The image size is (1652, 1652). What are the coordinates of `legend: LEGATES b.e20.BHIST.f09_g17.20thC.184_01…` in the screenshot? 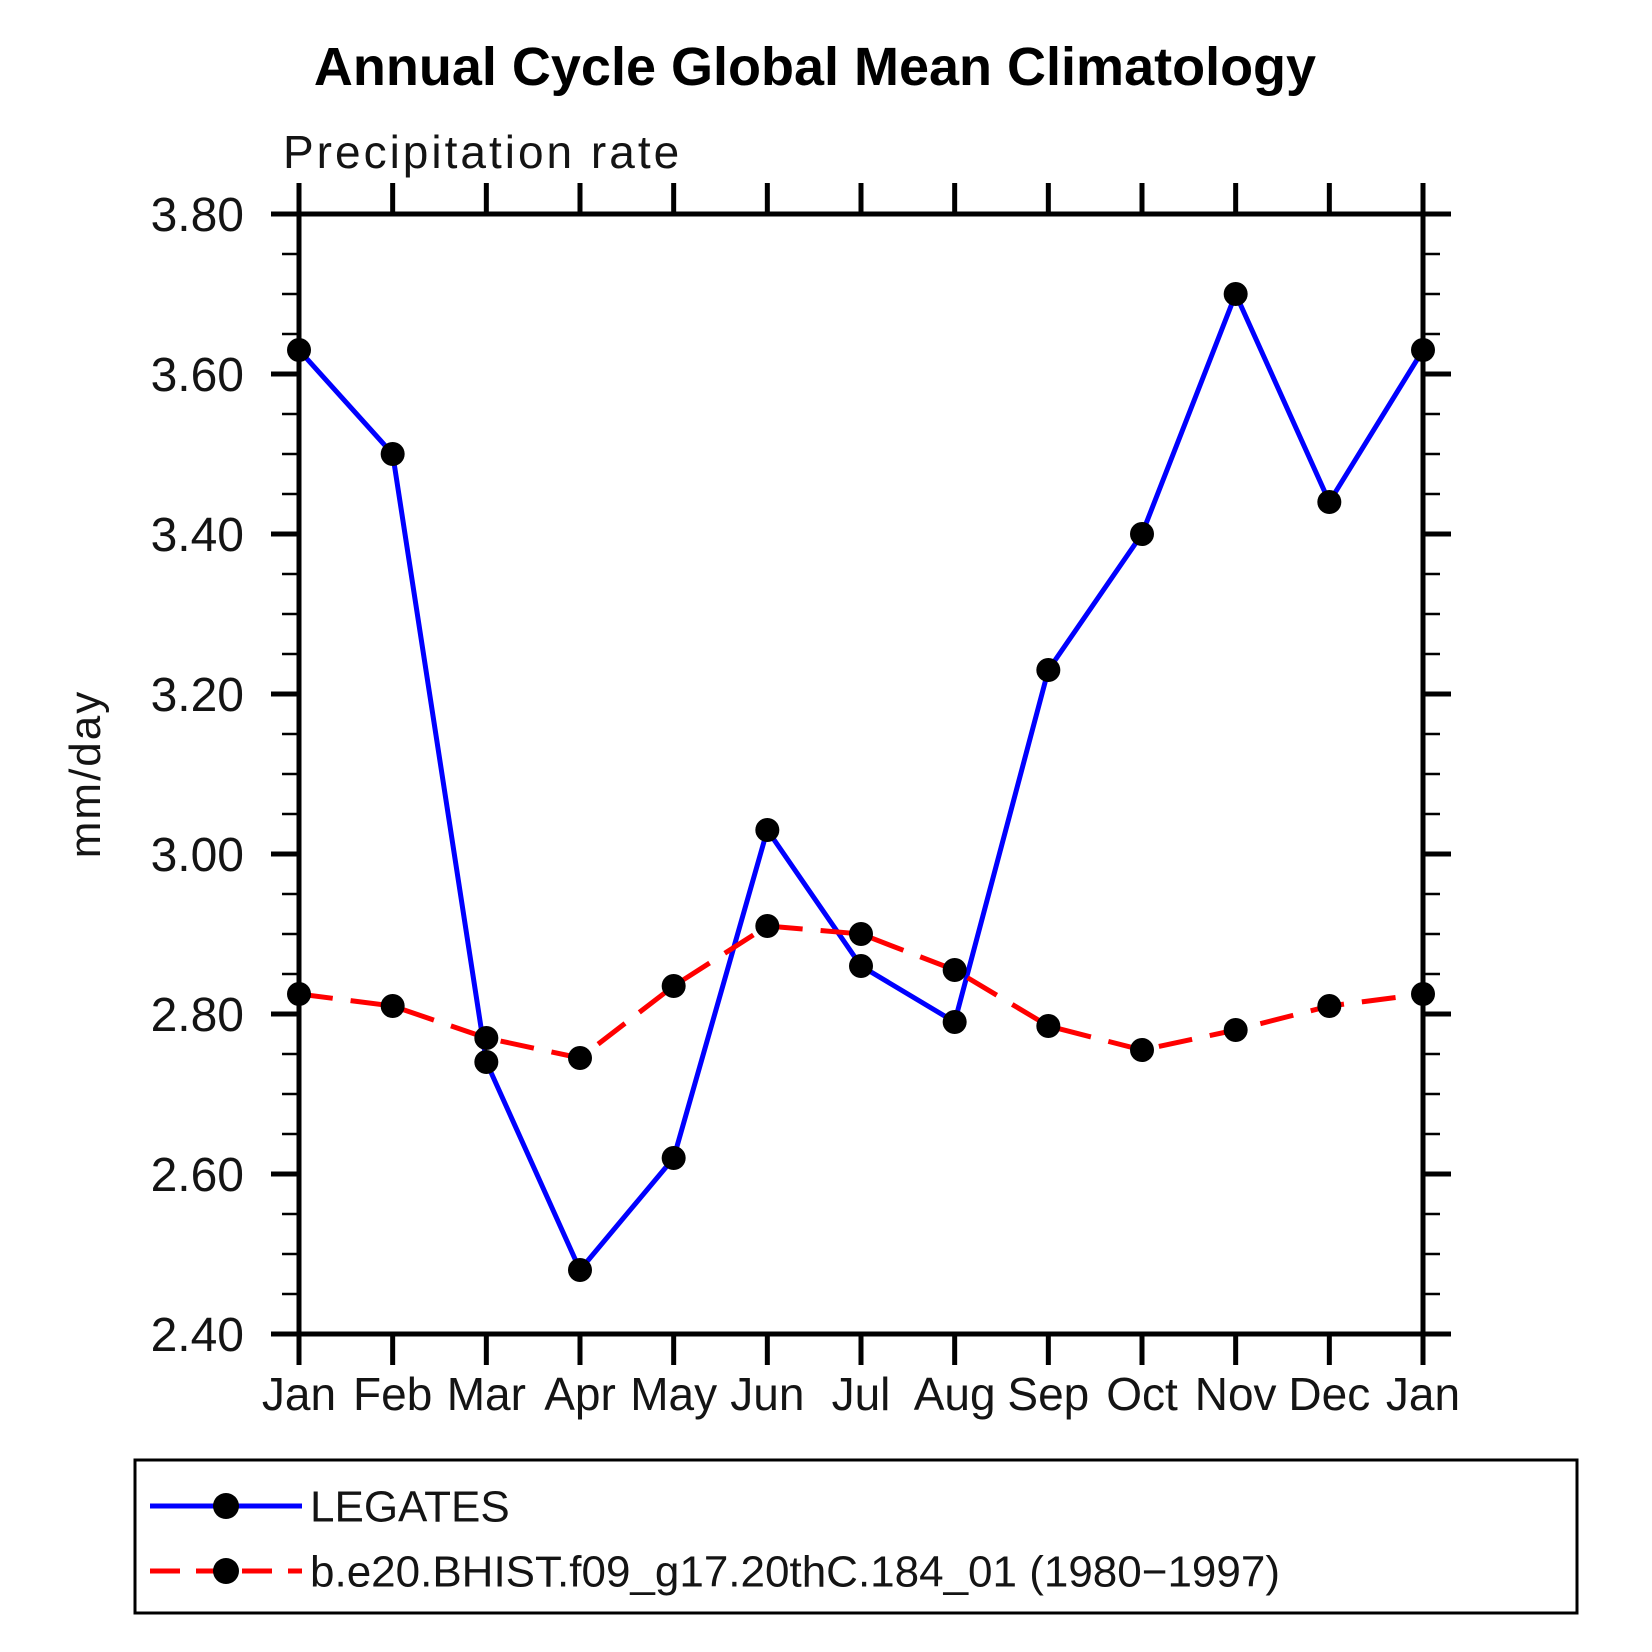 It's located at (856, 1536).